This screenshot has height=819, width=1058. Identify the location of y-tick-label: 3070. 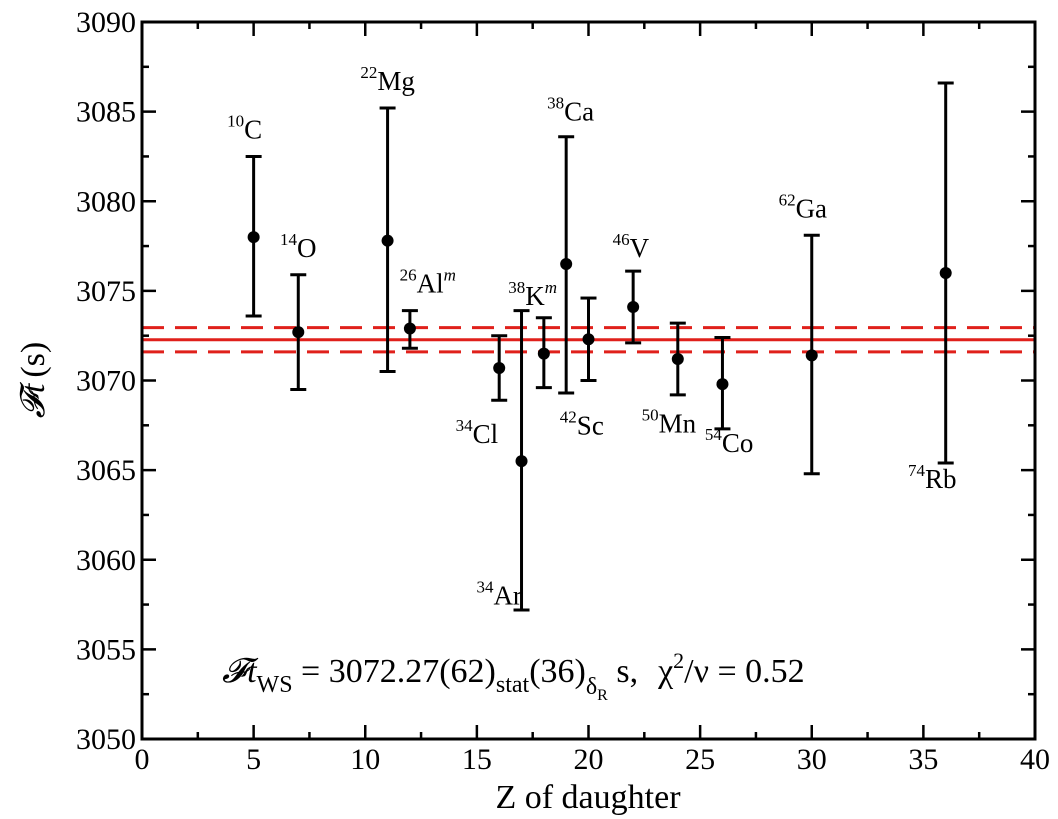
(106, 381).